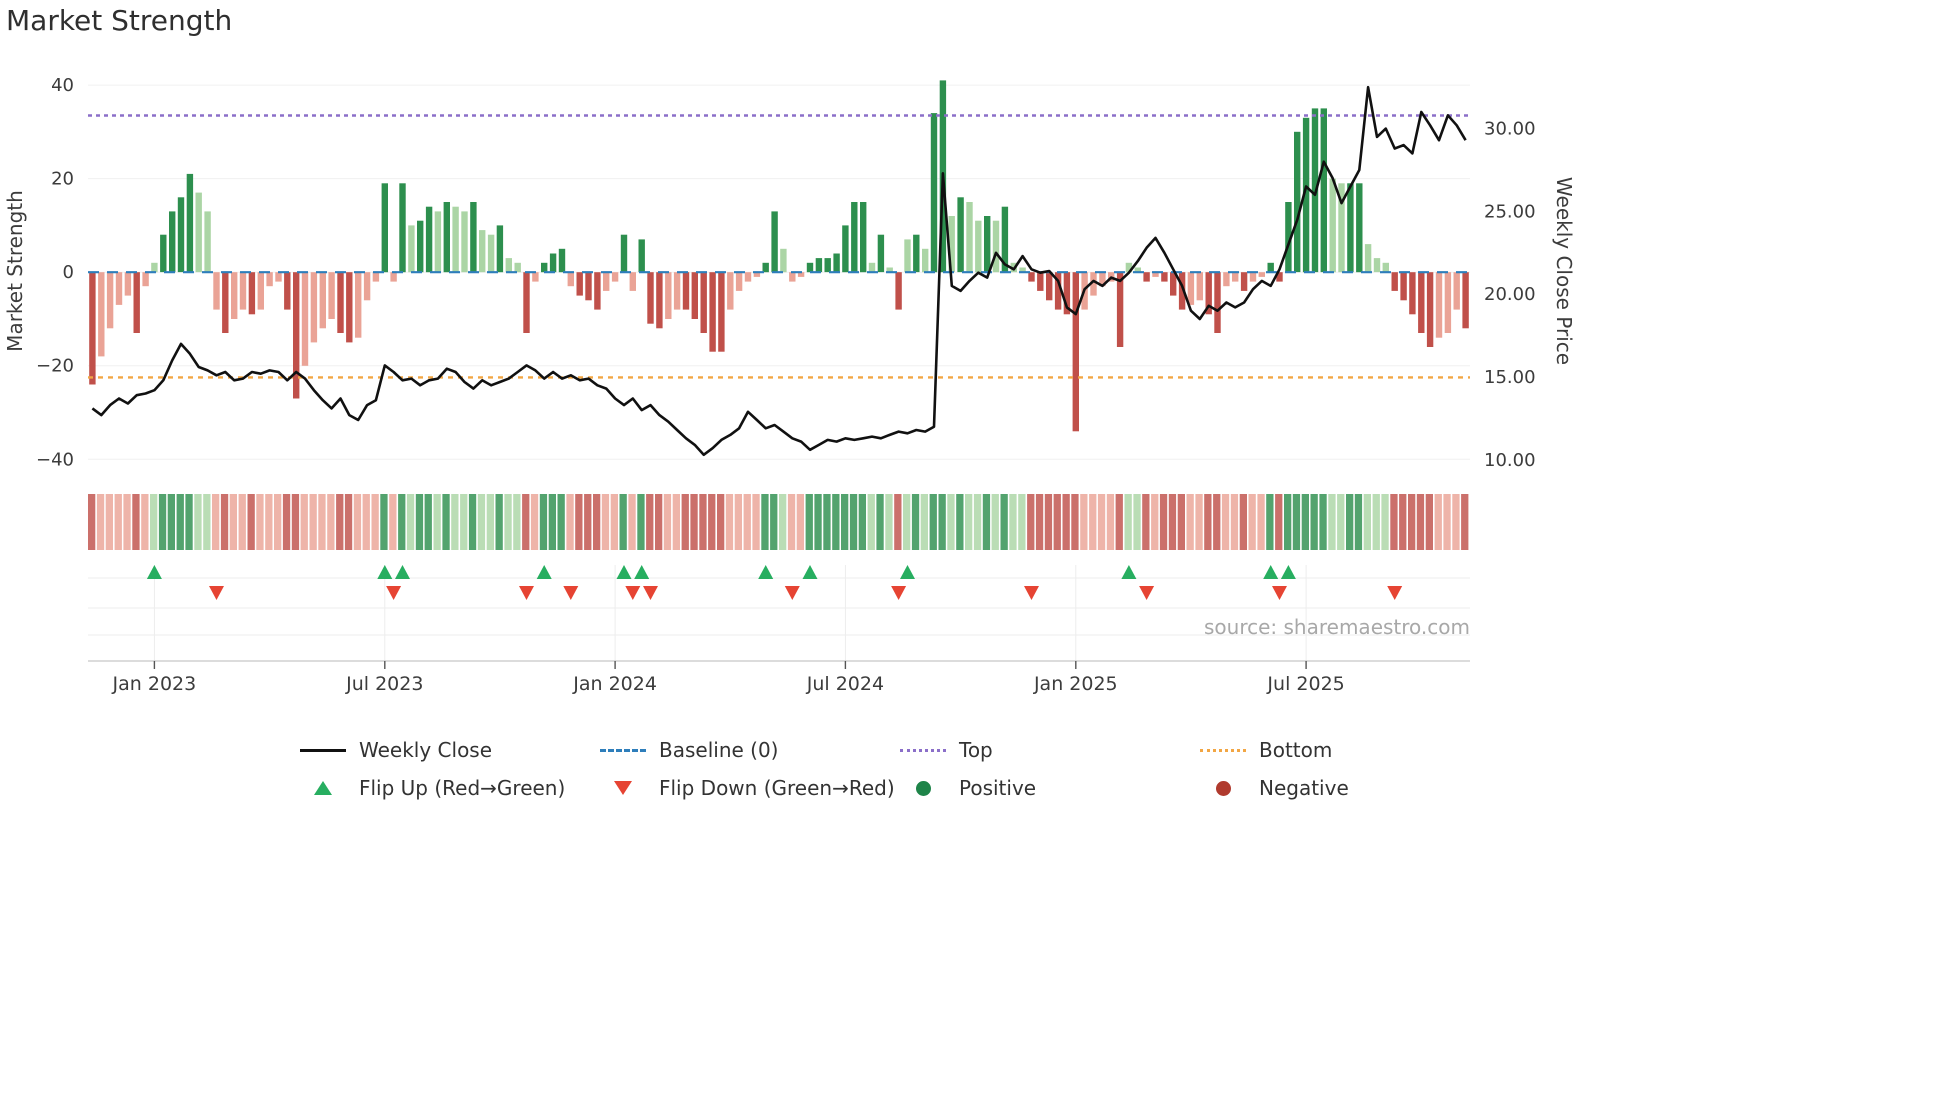 The height and width of the screenshot is (1102, 1960). What do you see at coordinates (623, 788) in the screenshot?
I see `flip-down-triangle-icon` at bounding box center [623, 788].